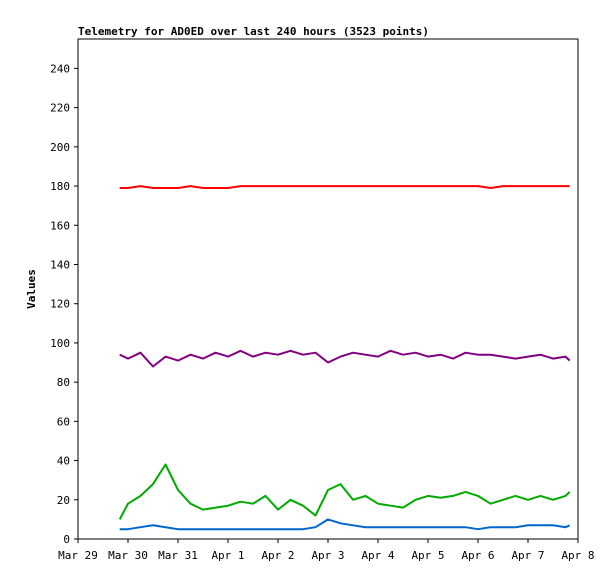 The height and width of the screenshot is (579, 615). I want to click on x-tick-label: Apr 2, so click(277, 555).